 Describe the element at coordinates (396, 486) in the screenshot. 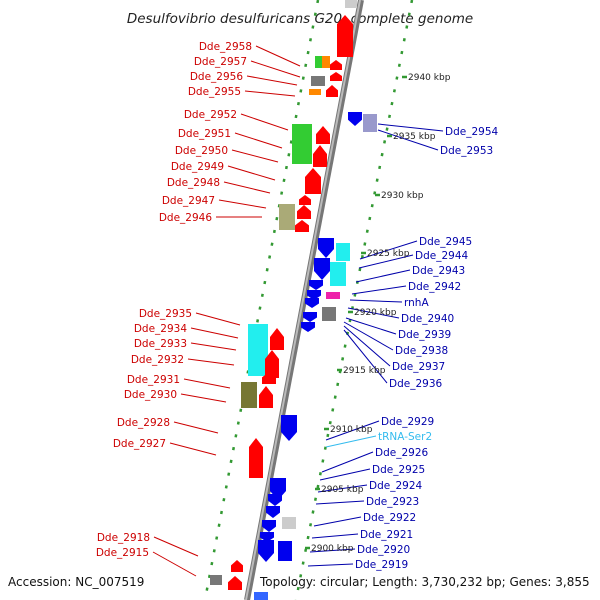

I see `gene-label-right: Dde_2924` at that location.